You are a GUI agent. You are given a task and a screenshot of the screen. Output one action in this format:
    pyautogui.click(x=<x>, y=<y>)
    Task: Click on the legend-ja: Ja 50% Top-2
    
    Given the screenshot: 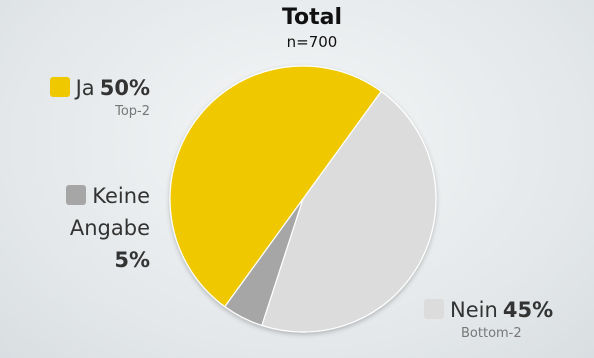 What is the action you would take?
    pyautogui.click(x=82, y=97)
    